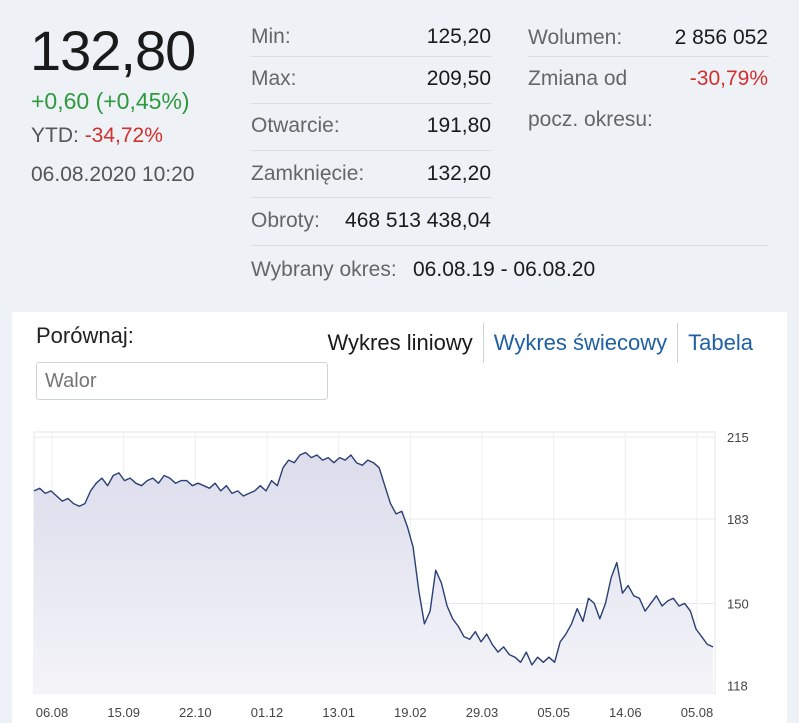 The image size is (799, 723). I want to click on x-tick-label: 14.06, so click(625, 712).